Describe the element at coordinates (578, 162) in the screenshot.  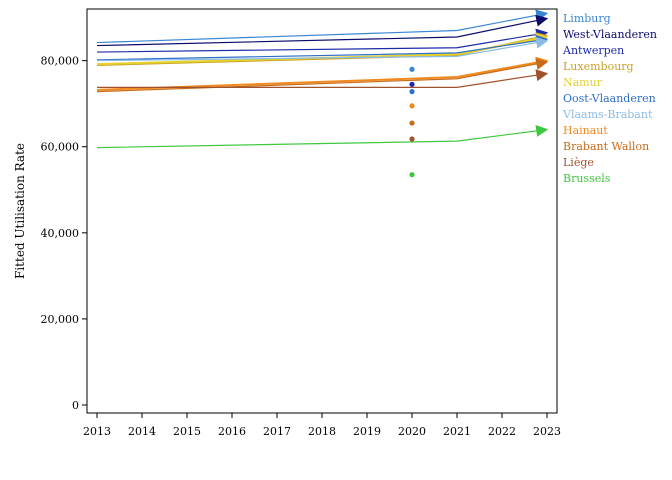
I see `legend-entry: Liège` at that location.